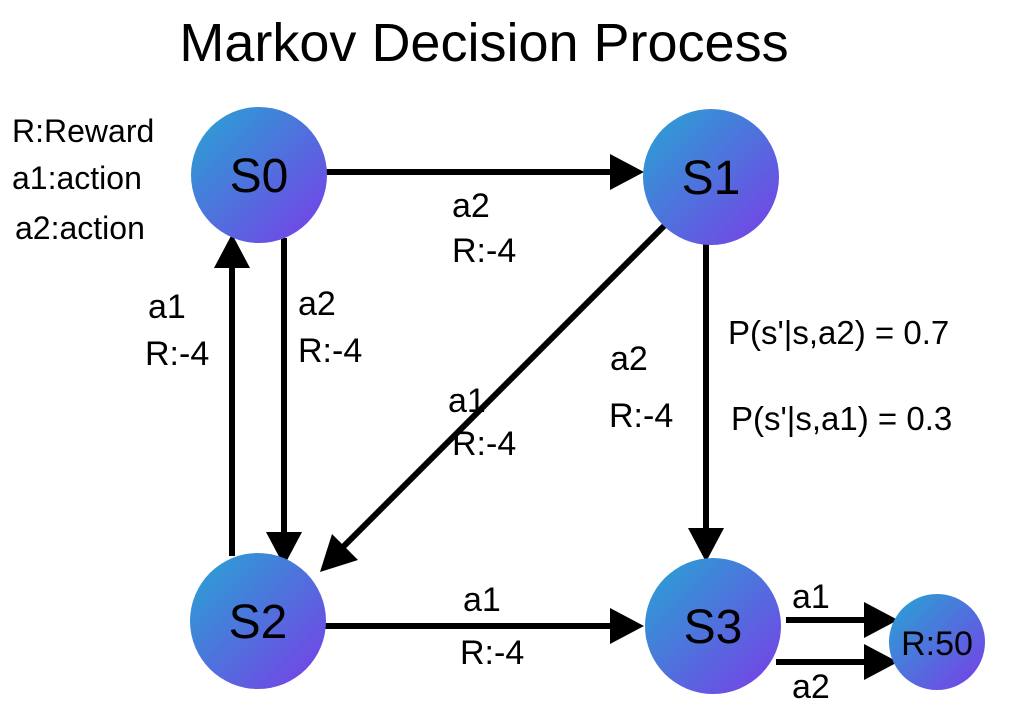 The image size is (1014, 714). I want to click on edge-s1-s3-action: a2, so click(629, 359).